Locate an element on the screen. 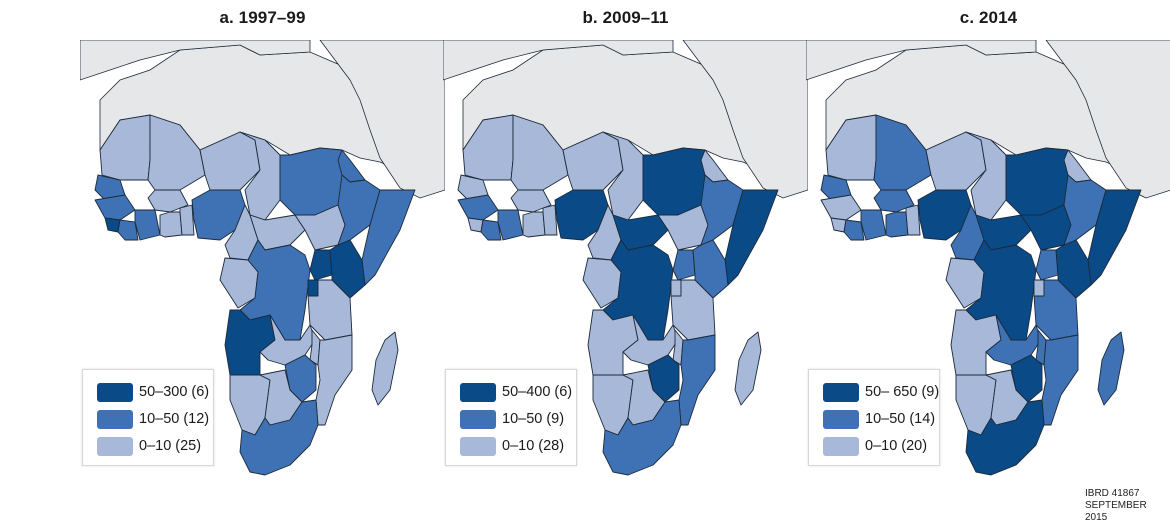 The height and width of the screenshot is (529, 1170). legend-label: 0–10 (28) is located at coordinates (533, 446).